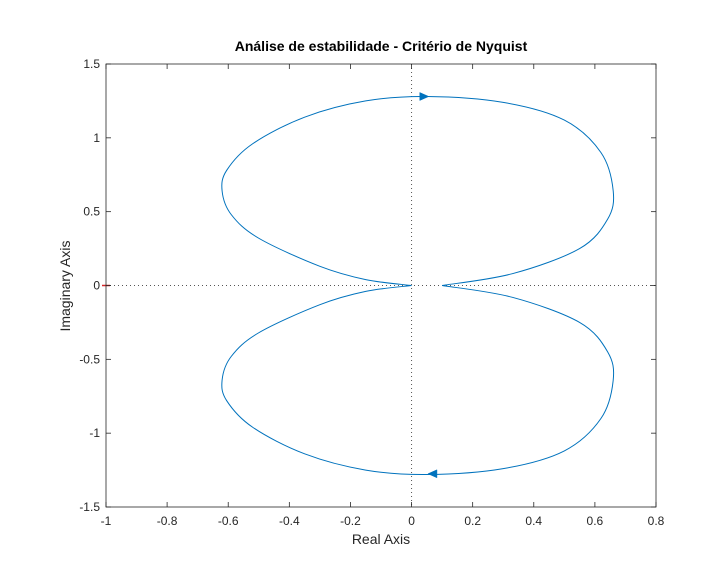 Image resolution: width=726 pixels, height=570 pixels. I want to click on x-tick-label: 0.4, so click(533, 521).